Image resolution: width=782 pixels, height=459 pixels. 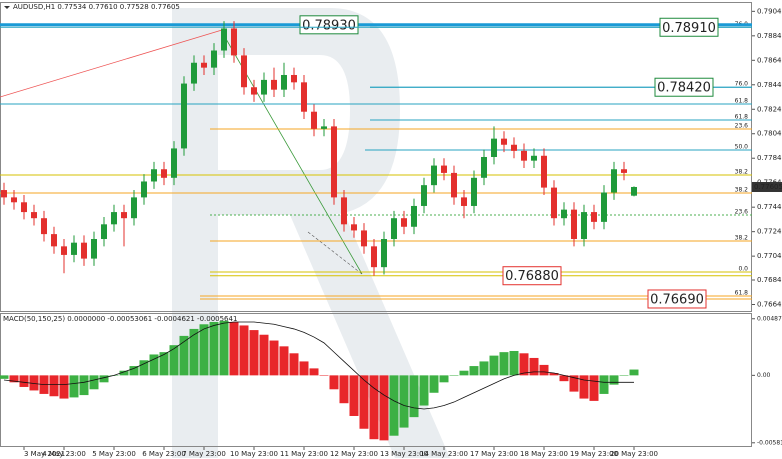 What do you see at coordinates (594, 454) in the screenshot?
I see `x-tick-label: 19 May 23:00` at bounding box center [594, 454].